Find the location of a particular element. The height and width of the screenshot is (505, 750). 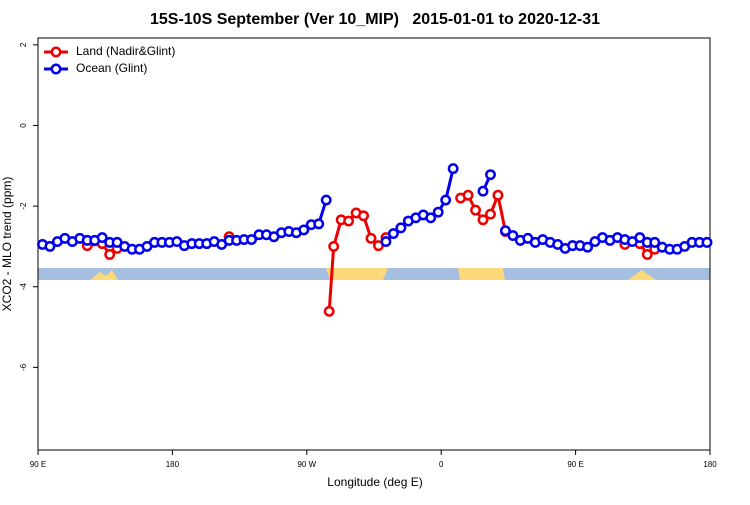

y-axis-title: XCO2 - MLO trend (ppm) is located at coordinates (7, 244).